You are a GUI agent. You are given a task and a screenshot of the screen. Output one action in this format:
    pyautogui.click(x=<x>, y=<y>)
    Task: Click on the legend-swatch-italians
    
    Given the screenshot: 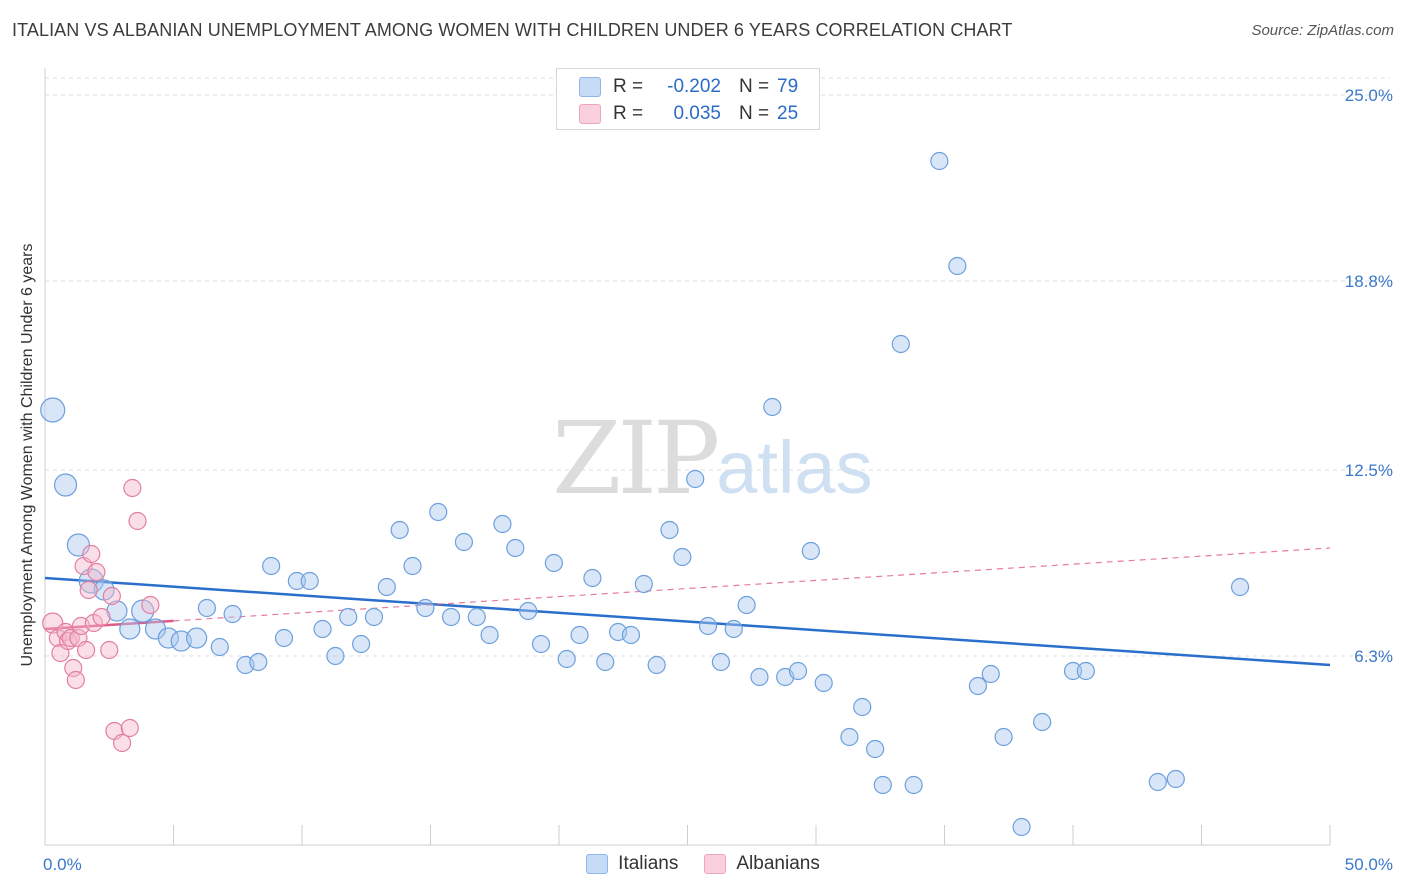 What is the action you would take?
    pyautogui.click(x=590, y=87)
    